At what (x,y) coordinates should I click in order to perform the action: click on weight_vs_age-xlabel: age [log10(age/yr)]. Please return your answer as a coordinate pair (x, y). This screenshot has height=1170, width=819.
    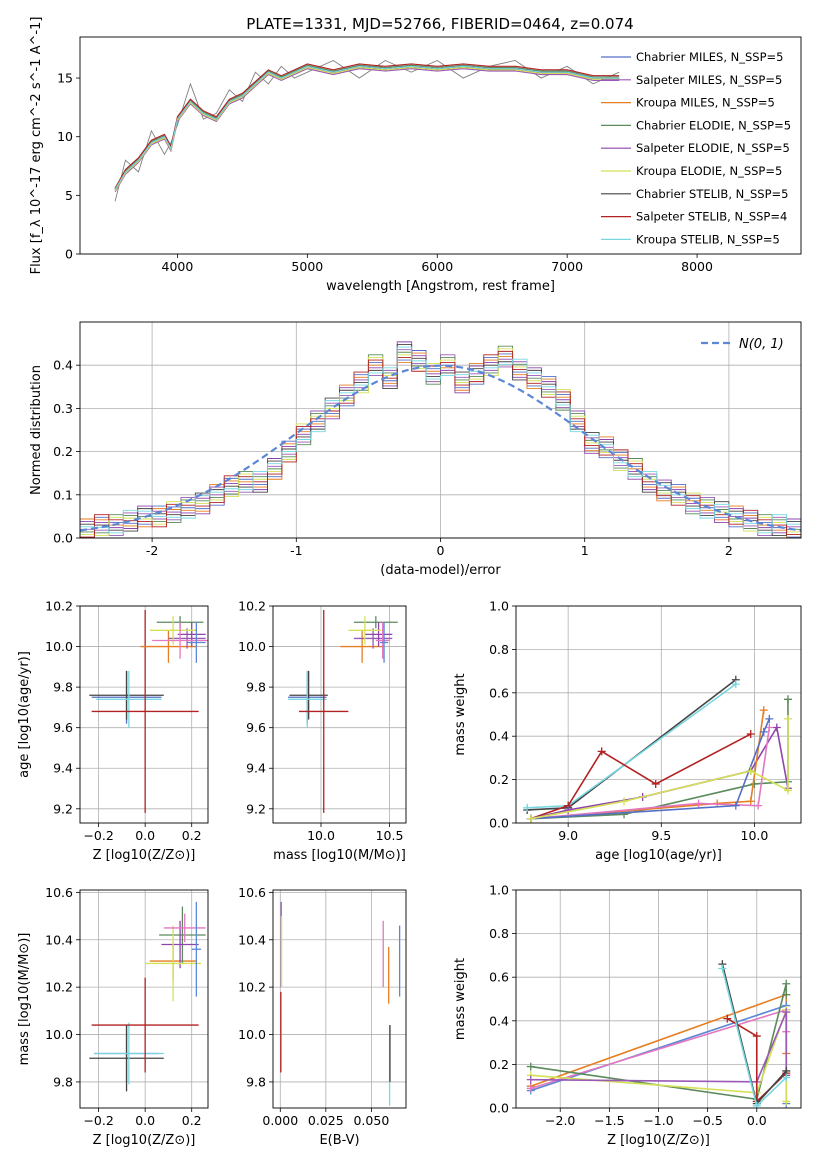
    Looking at the image, I should click on (658, 855).